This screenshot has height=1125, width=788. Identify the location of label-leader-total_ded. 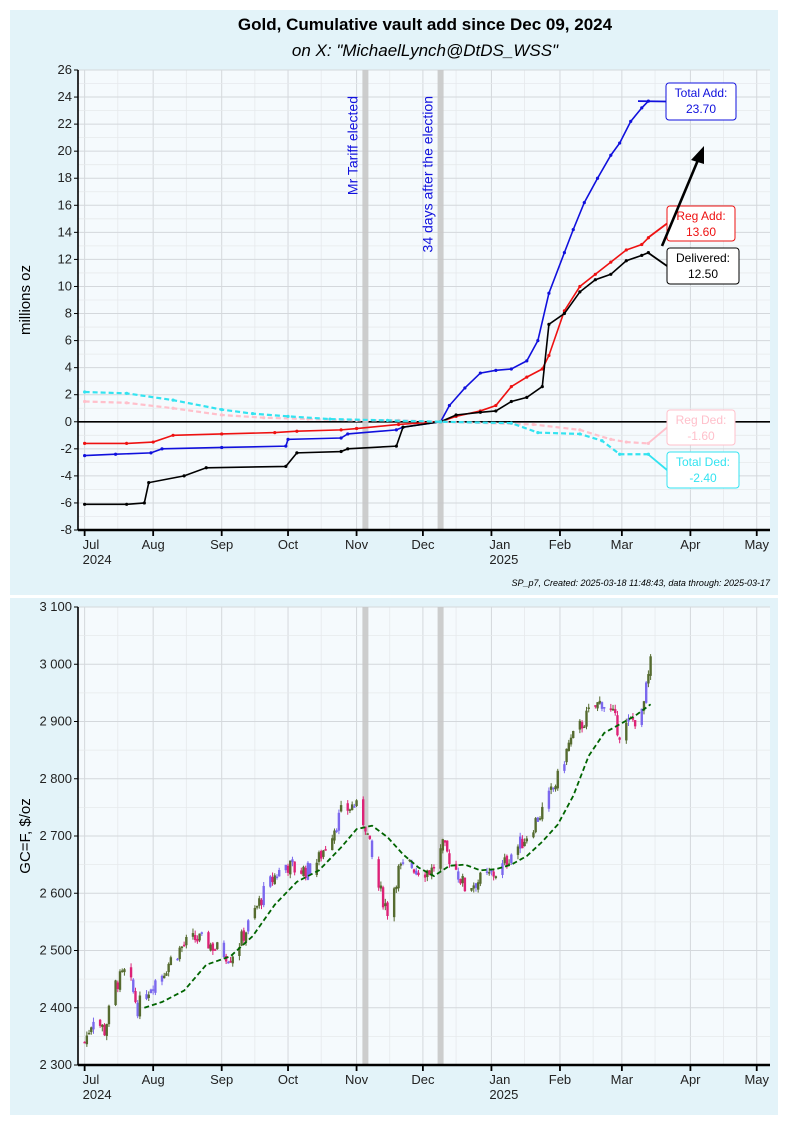
(657, 462).